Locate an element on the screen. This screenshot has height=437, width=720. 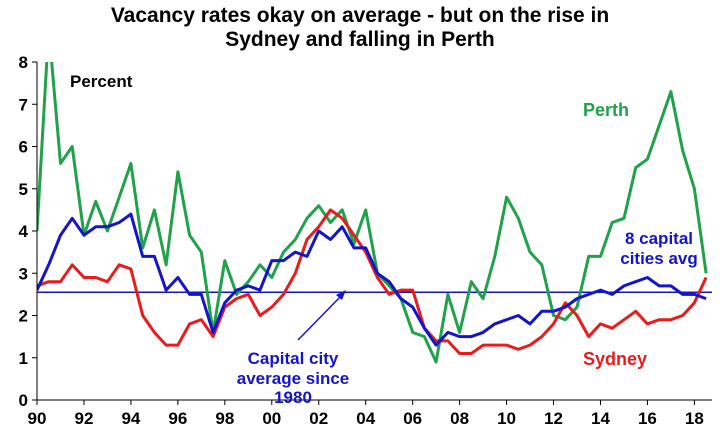
y-tick-label: 7 is located at coordinates (23, 104).